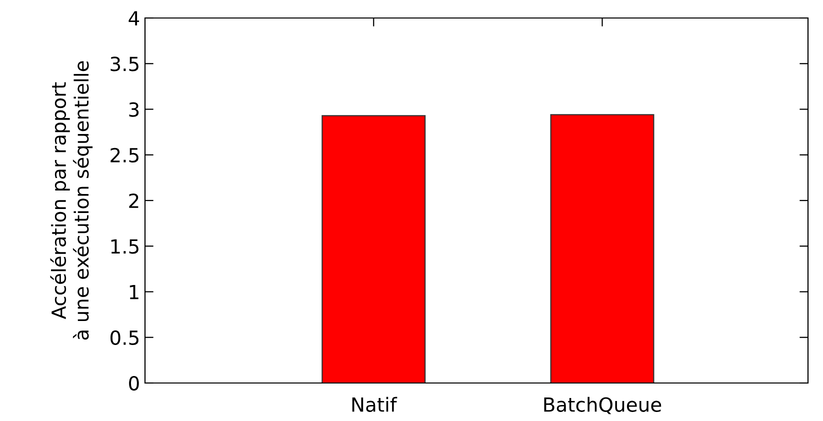  I want to click on y-tick-label: 2.5, so click(124, 155).